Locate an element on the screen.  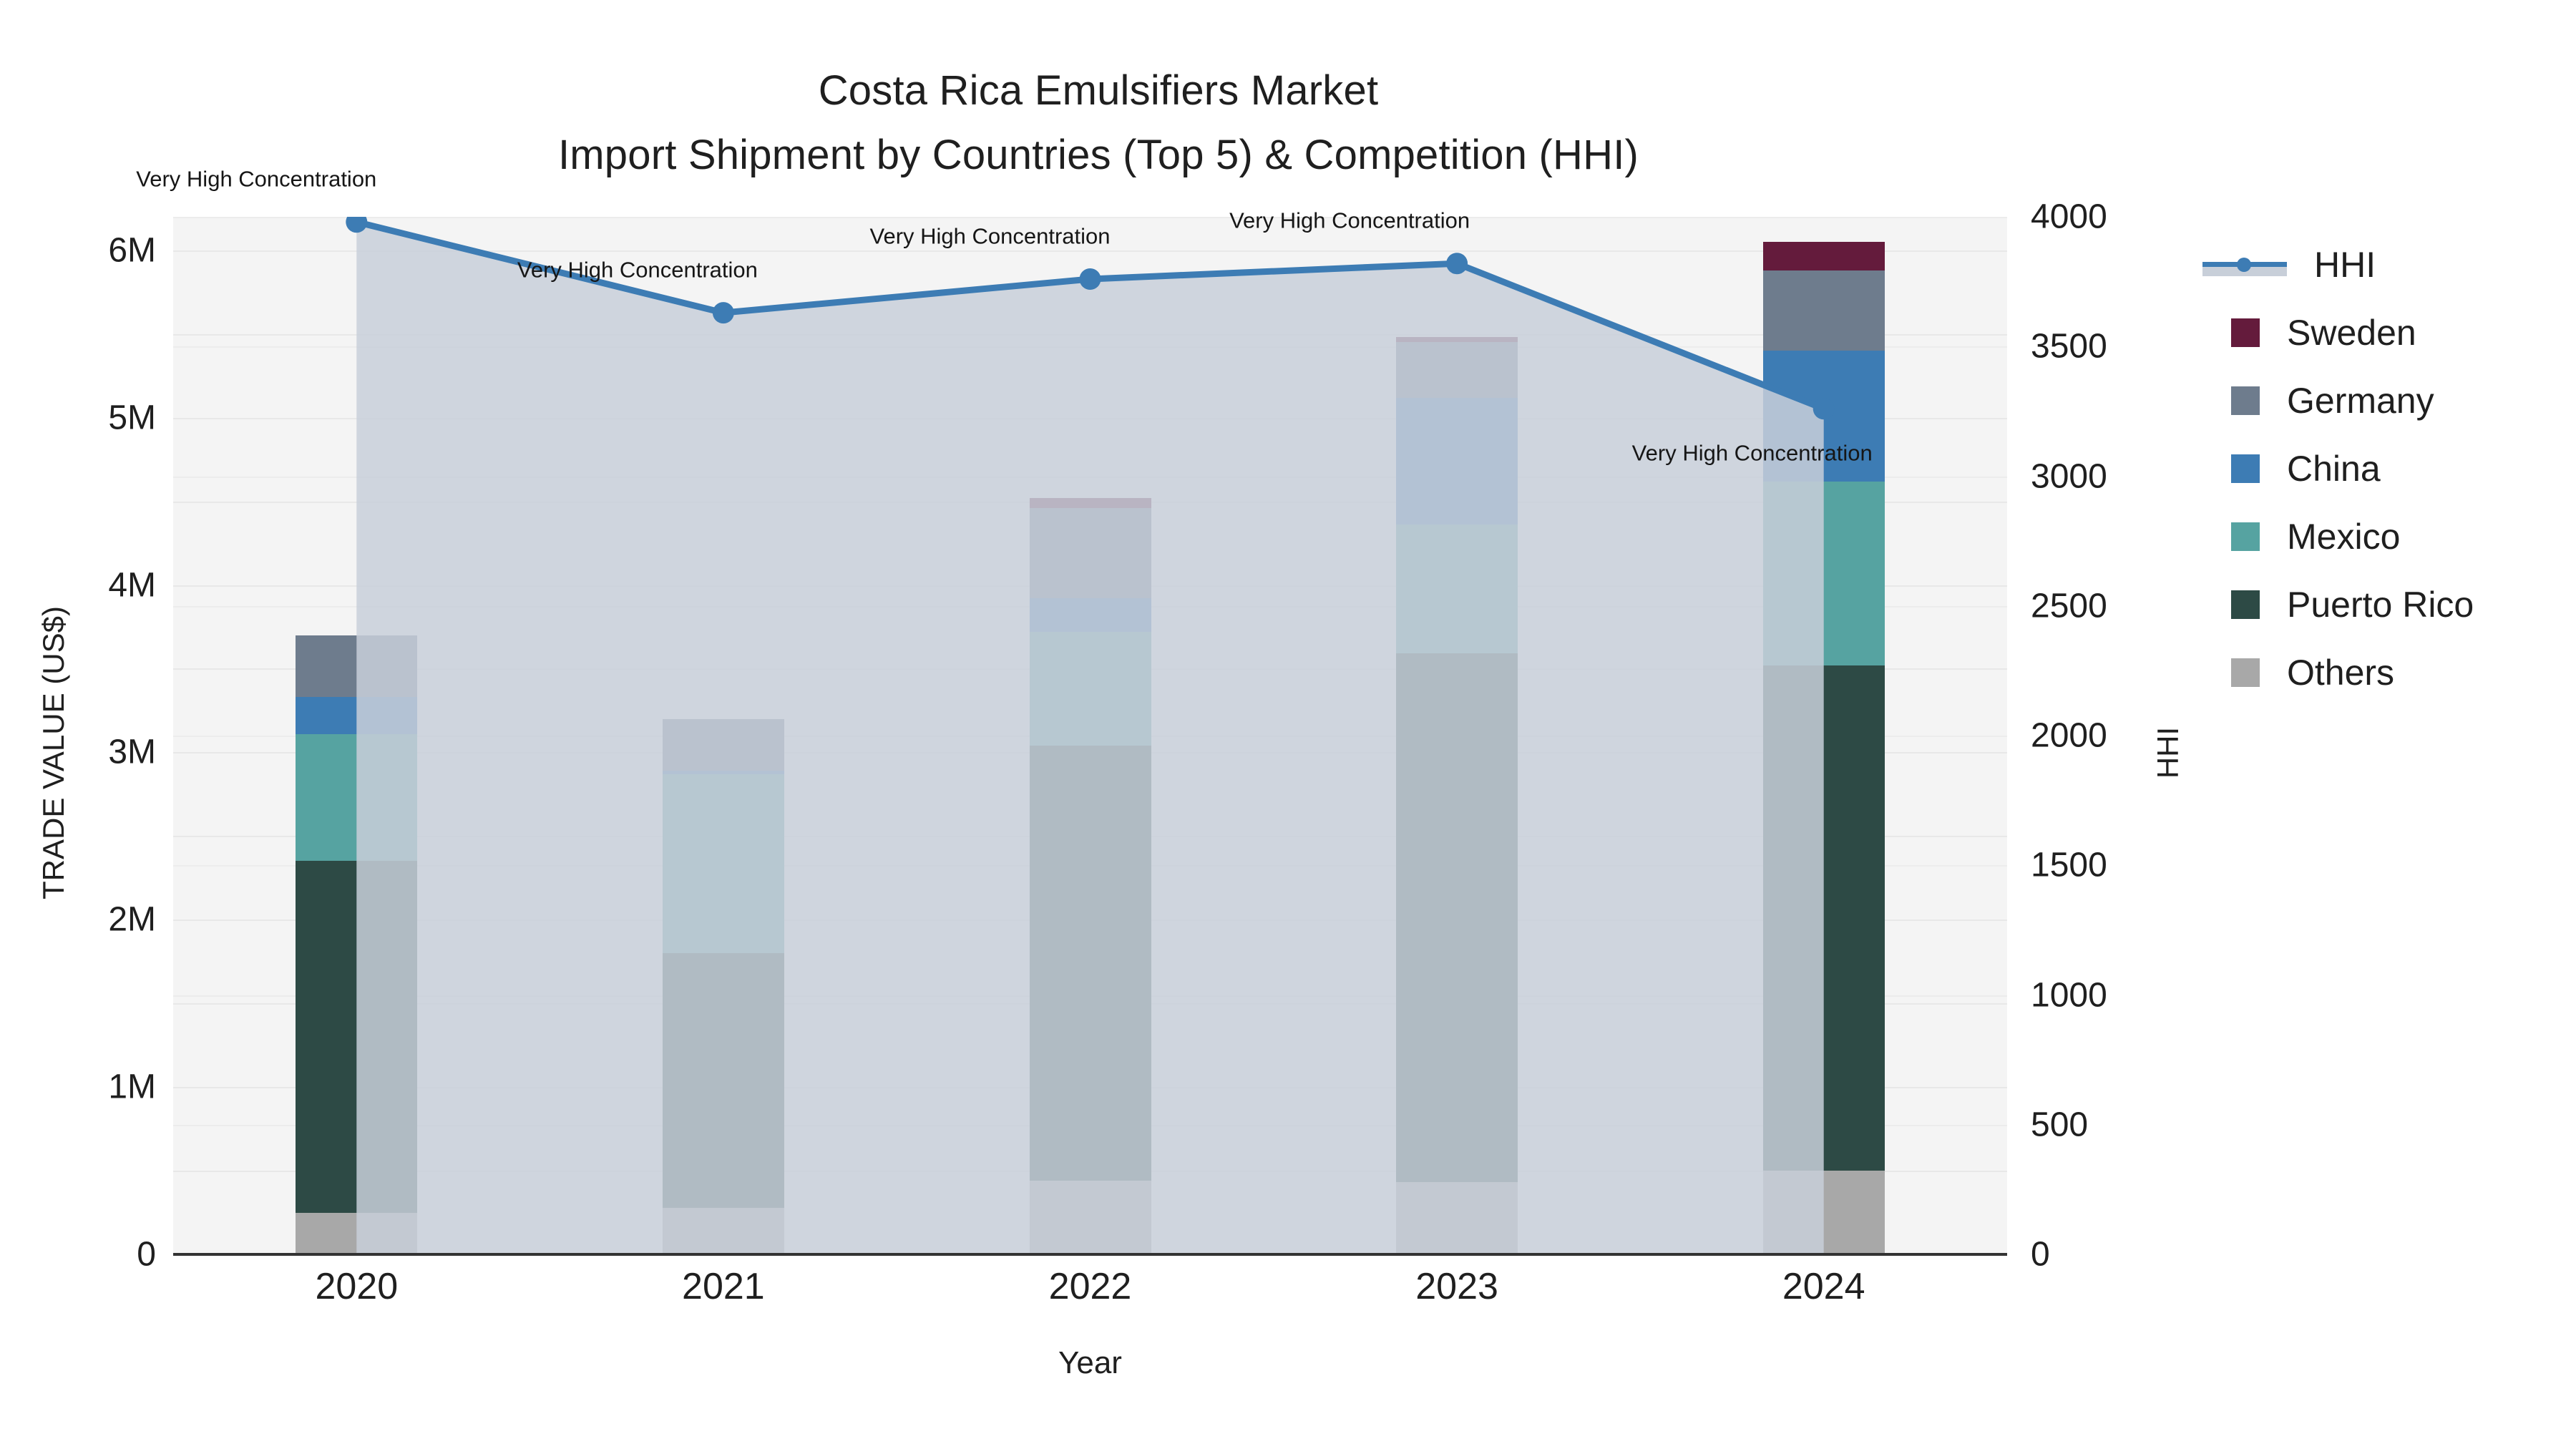
x-axis-label: Year is located at coordinates (1090, 1362).